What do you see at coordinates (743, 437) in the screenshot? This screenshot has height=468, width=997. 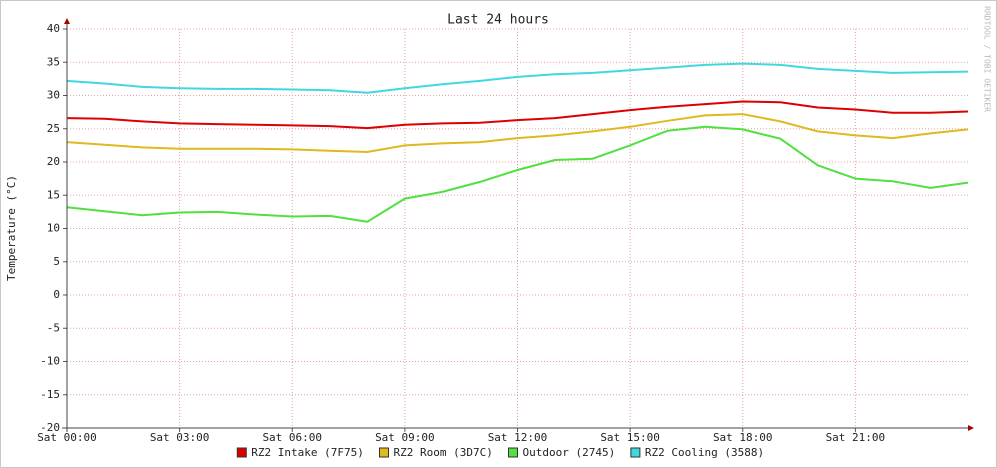 I see `x-tick-label: Sat 18:00` at bounding box center [743, 437].